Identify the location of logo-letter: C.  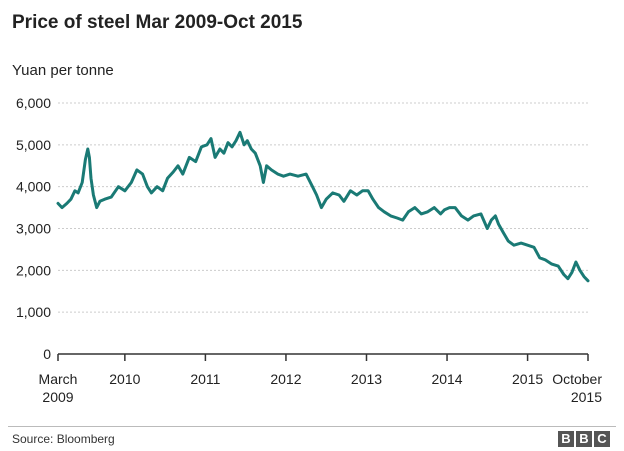
(602, 439).